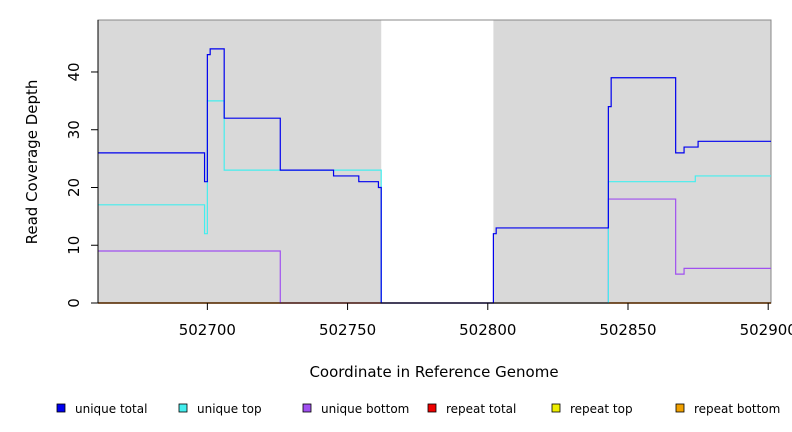 This screenshot has width=792, height=432. What do you see at coordinates (481, 409) in the screenshot?
I see `legend-label: repeat total` at bounding box center [481, 409].